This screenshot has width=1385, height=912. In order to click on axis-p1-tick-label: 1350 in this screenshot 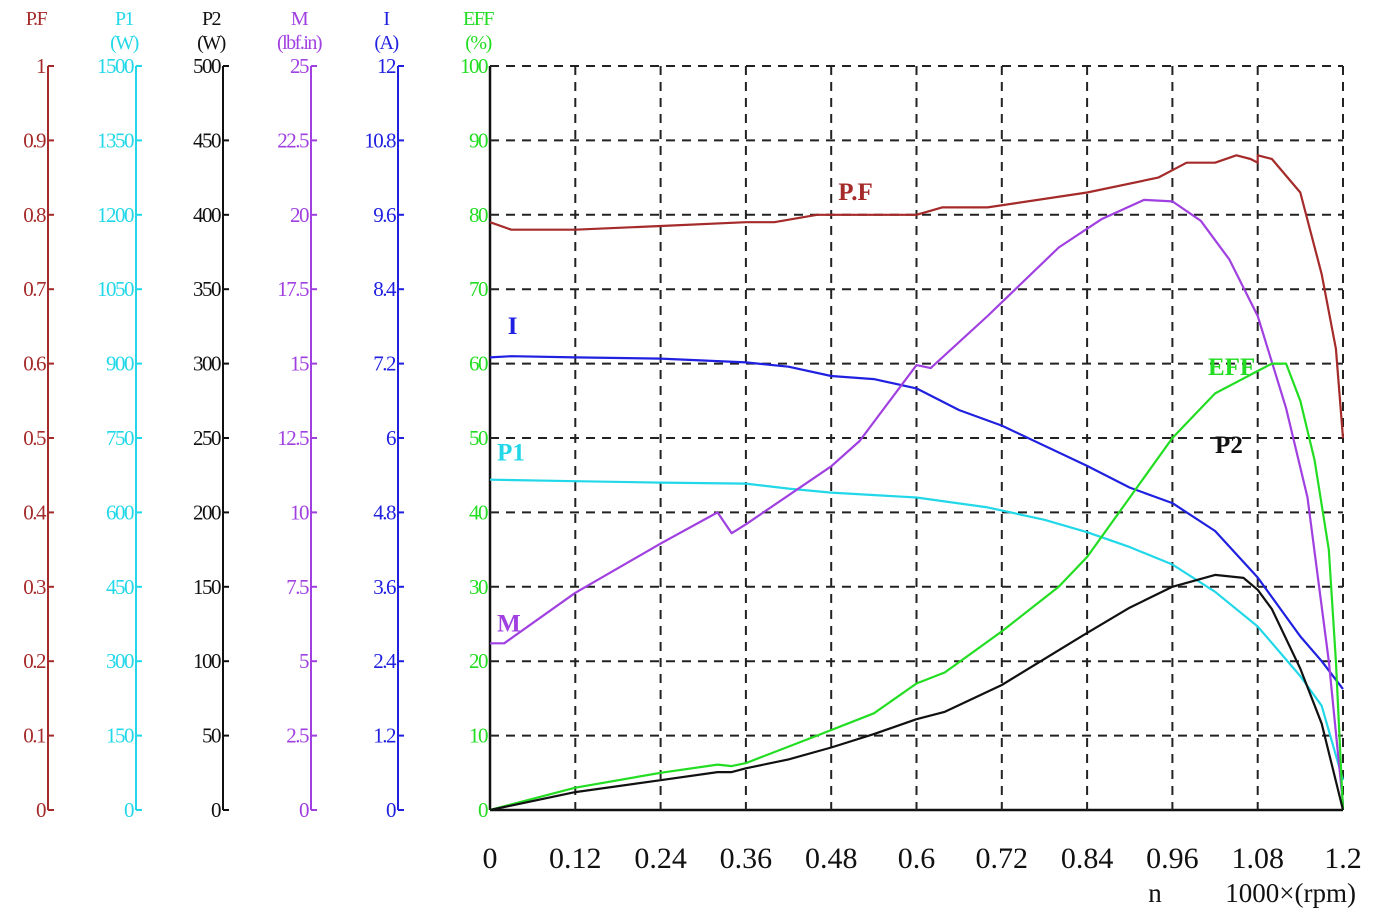, I will do `click(115, 140)`.